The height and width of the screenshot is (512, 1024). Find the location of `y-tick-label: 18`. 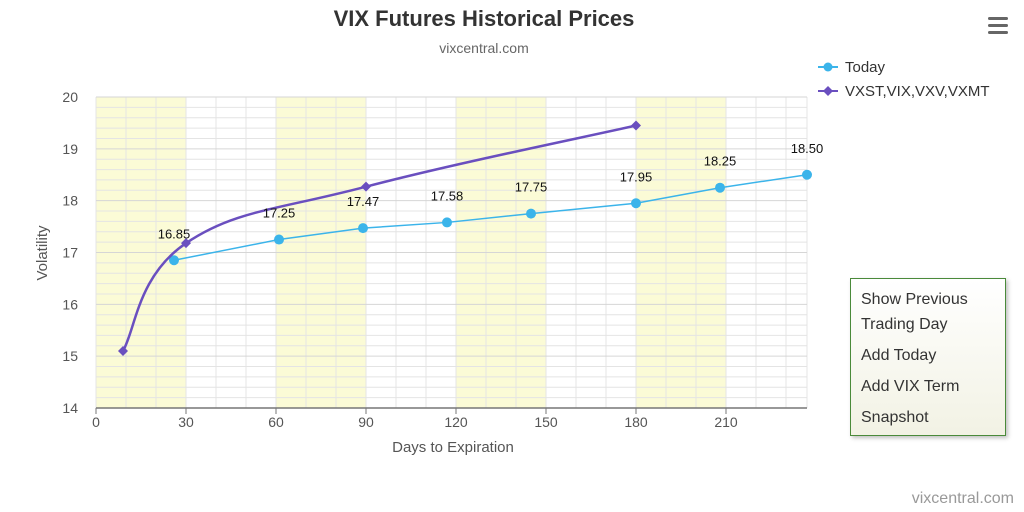

y-tick-label: 18 is located at coordinates (70, 201).